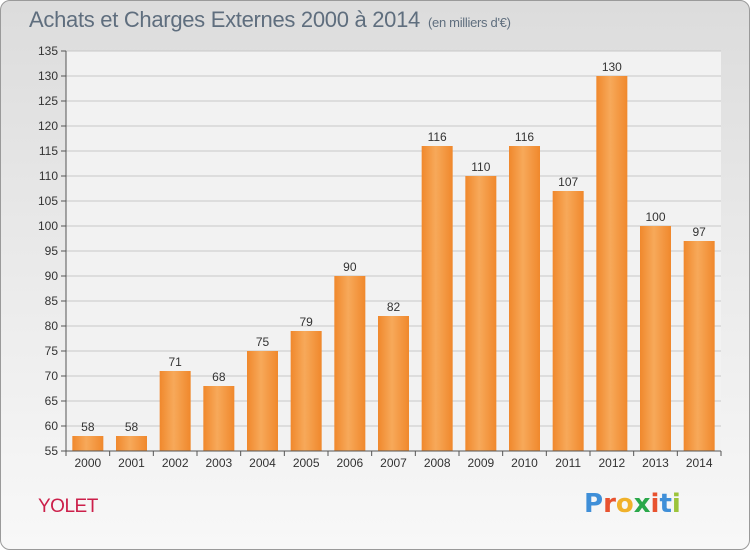  What do you see at coordinates (612, 67) in the screenshot?
I see `bar-value-label: 130` at bounding box center [612, 67].